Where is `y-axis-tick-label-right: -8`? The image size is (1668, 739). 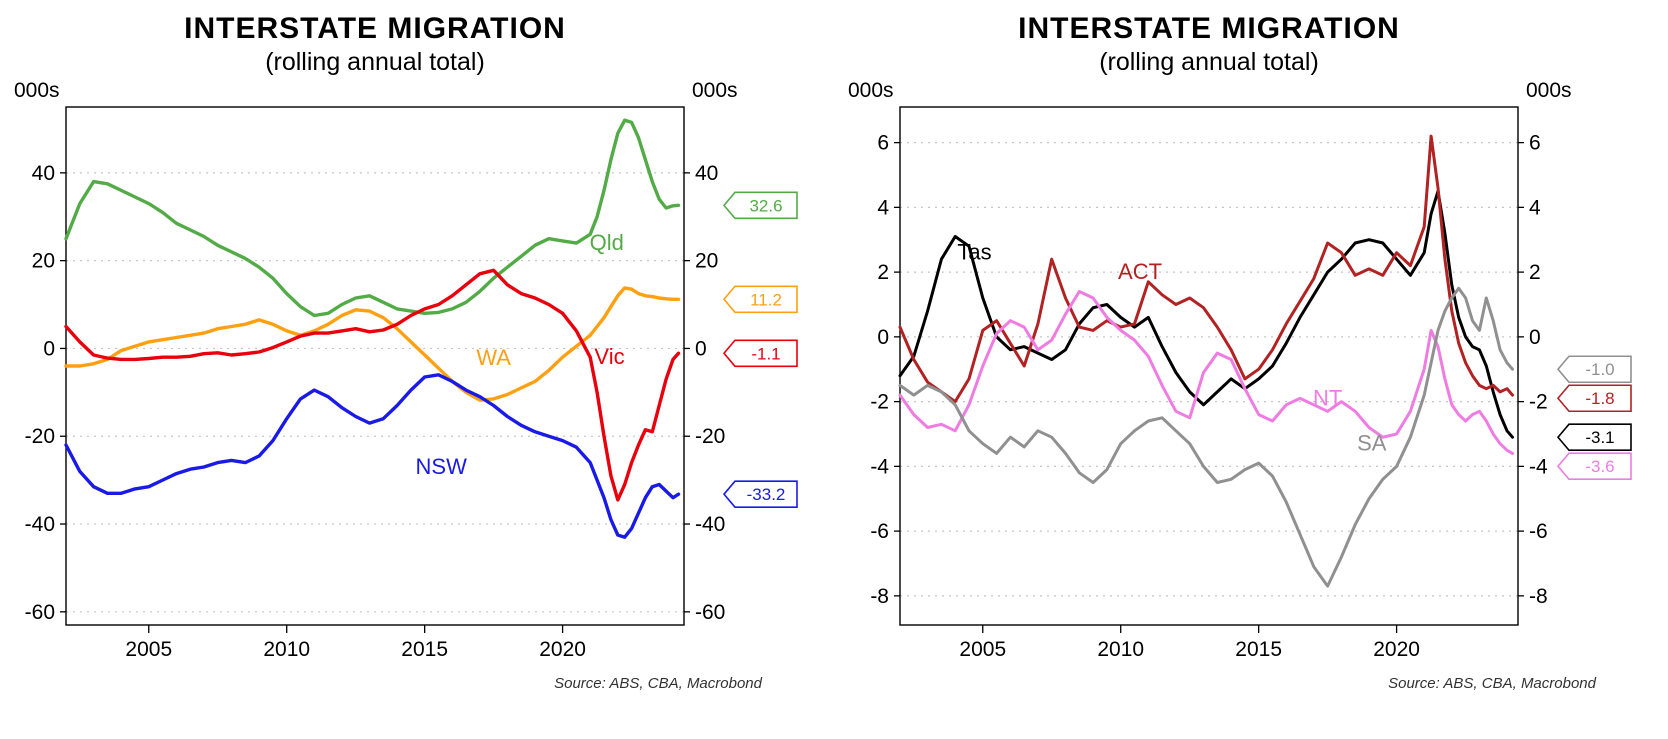 y-axis-tick-label-right: -8 is located at coordinates (1538, 596).